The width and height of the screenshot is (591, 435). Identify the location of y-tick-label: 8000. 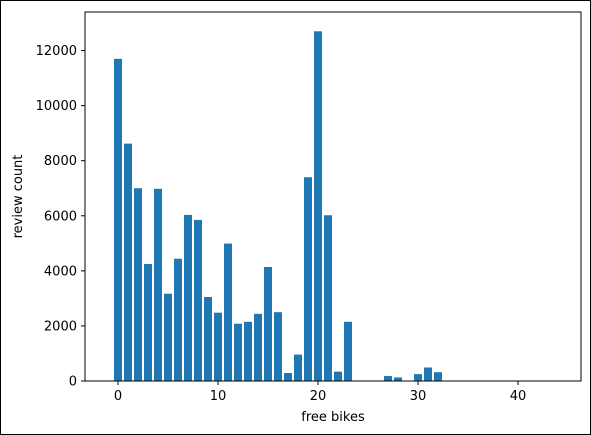
(60, 161).